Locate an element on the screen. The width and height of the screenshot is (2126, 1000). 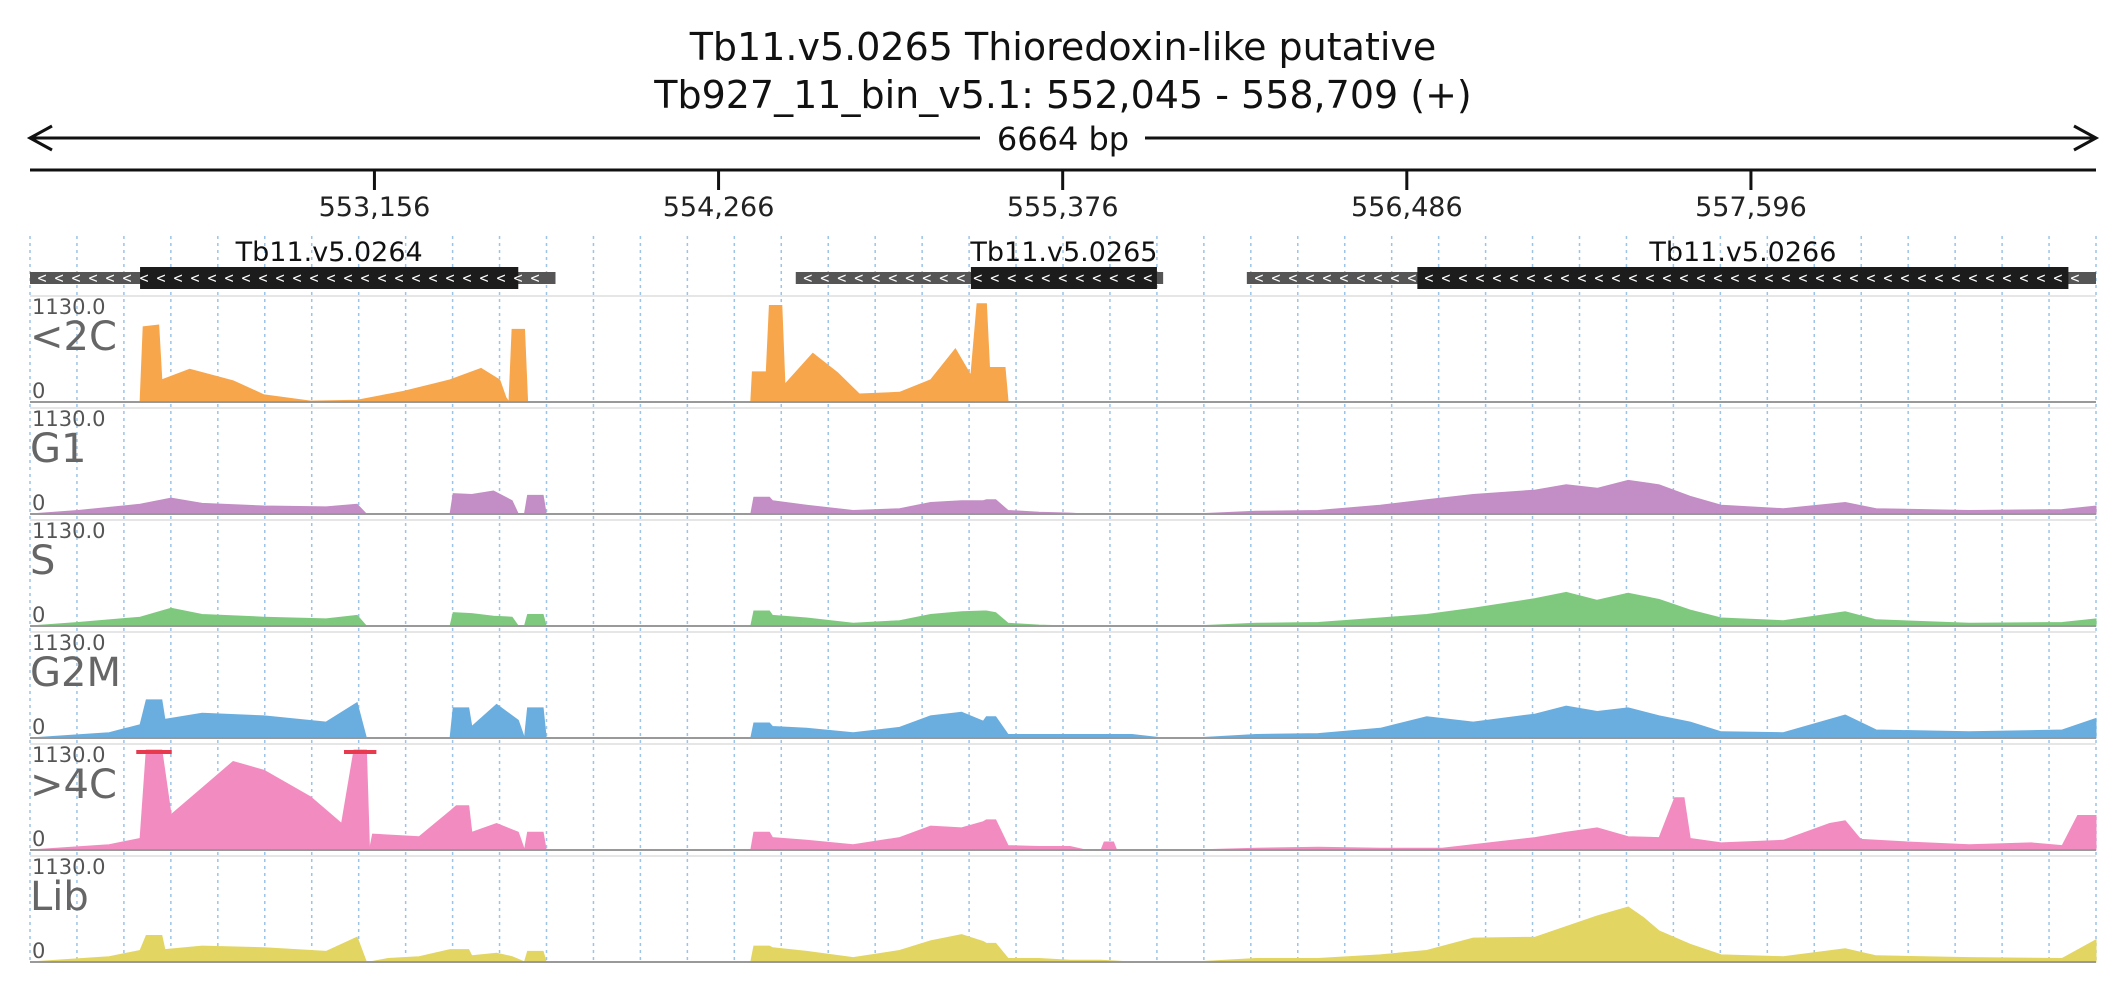
gene-label: Tb11.v5.0266 is located at coordinates (1742, 252).